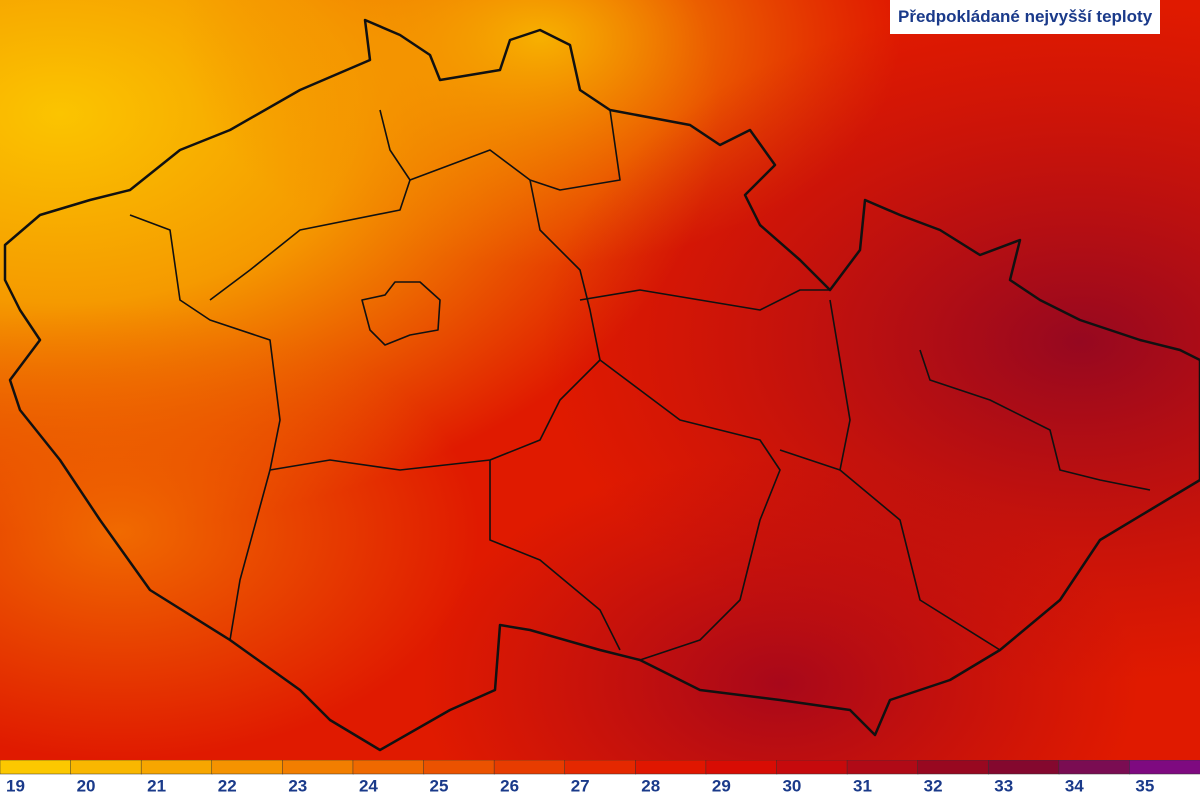 Image resolution: width=1200 pixels, height=800 pixels. I want to click on legend: 19 20 21 22 23 24 25 26 27 28 29 30 31 32 33 34 35, so click(600, 780).